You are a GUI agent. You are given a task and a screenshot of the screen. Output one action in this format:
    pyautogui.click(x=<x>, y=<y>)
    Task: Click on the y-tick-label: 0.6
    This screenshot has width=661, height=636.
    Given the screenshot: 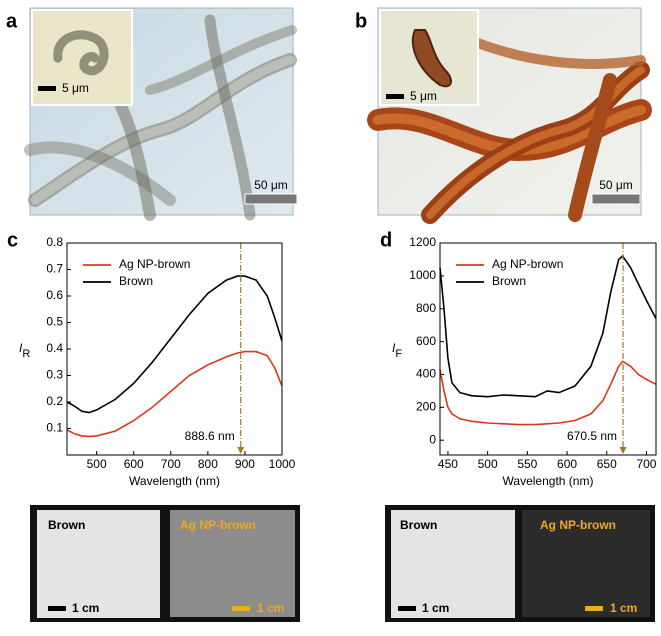 What is the action you would take?
    pyautogui.click(x=54, y=295)
    